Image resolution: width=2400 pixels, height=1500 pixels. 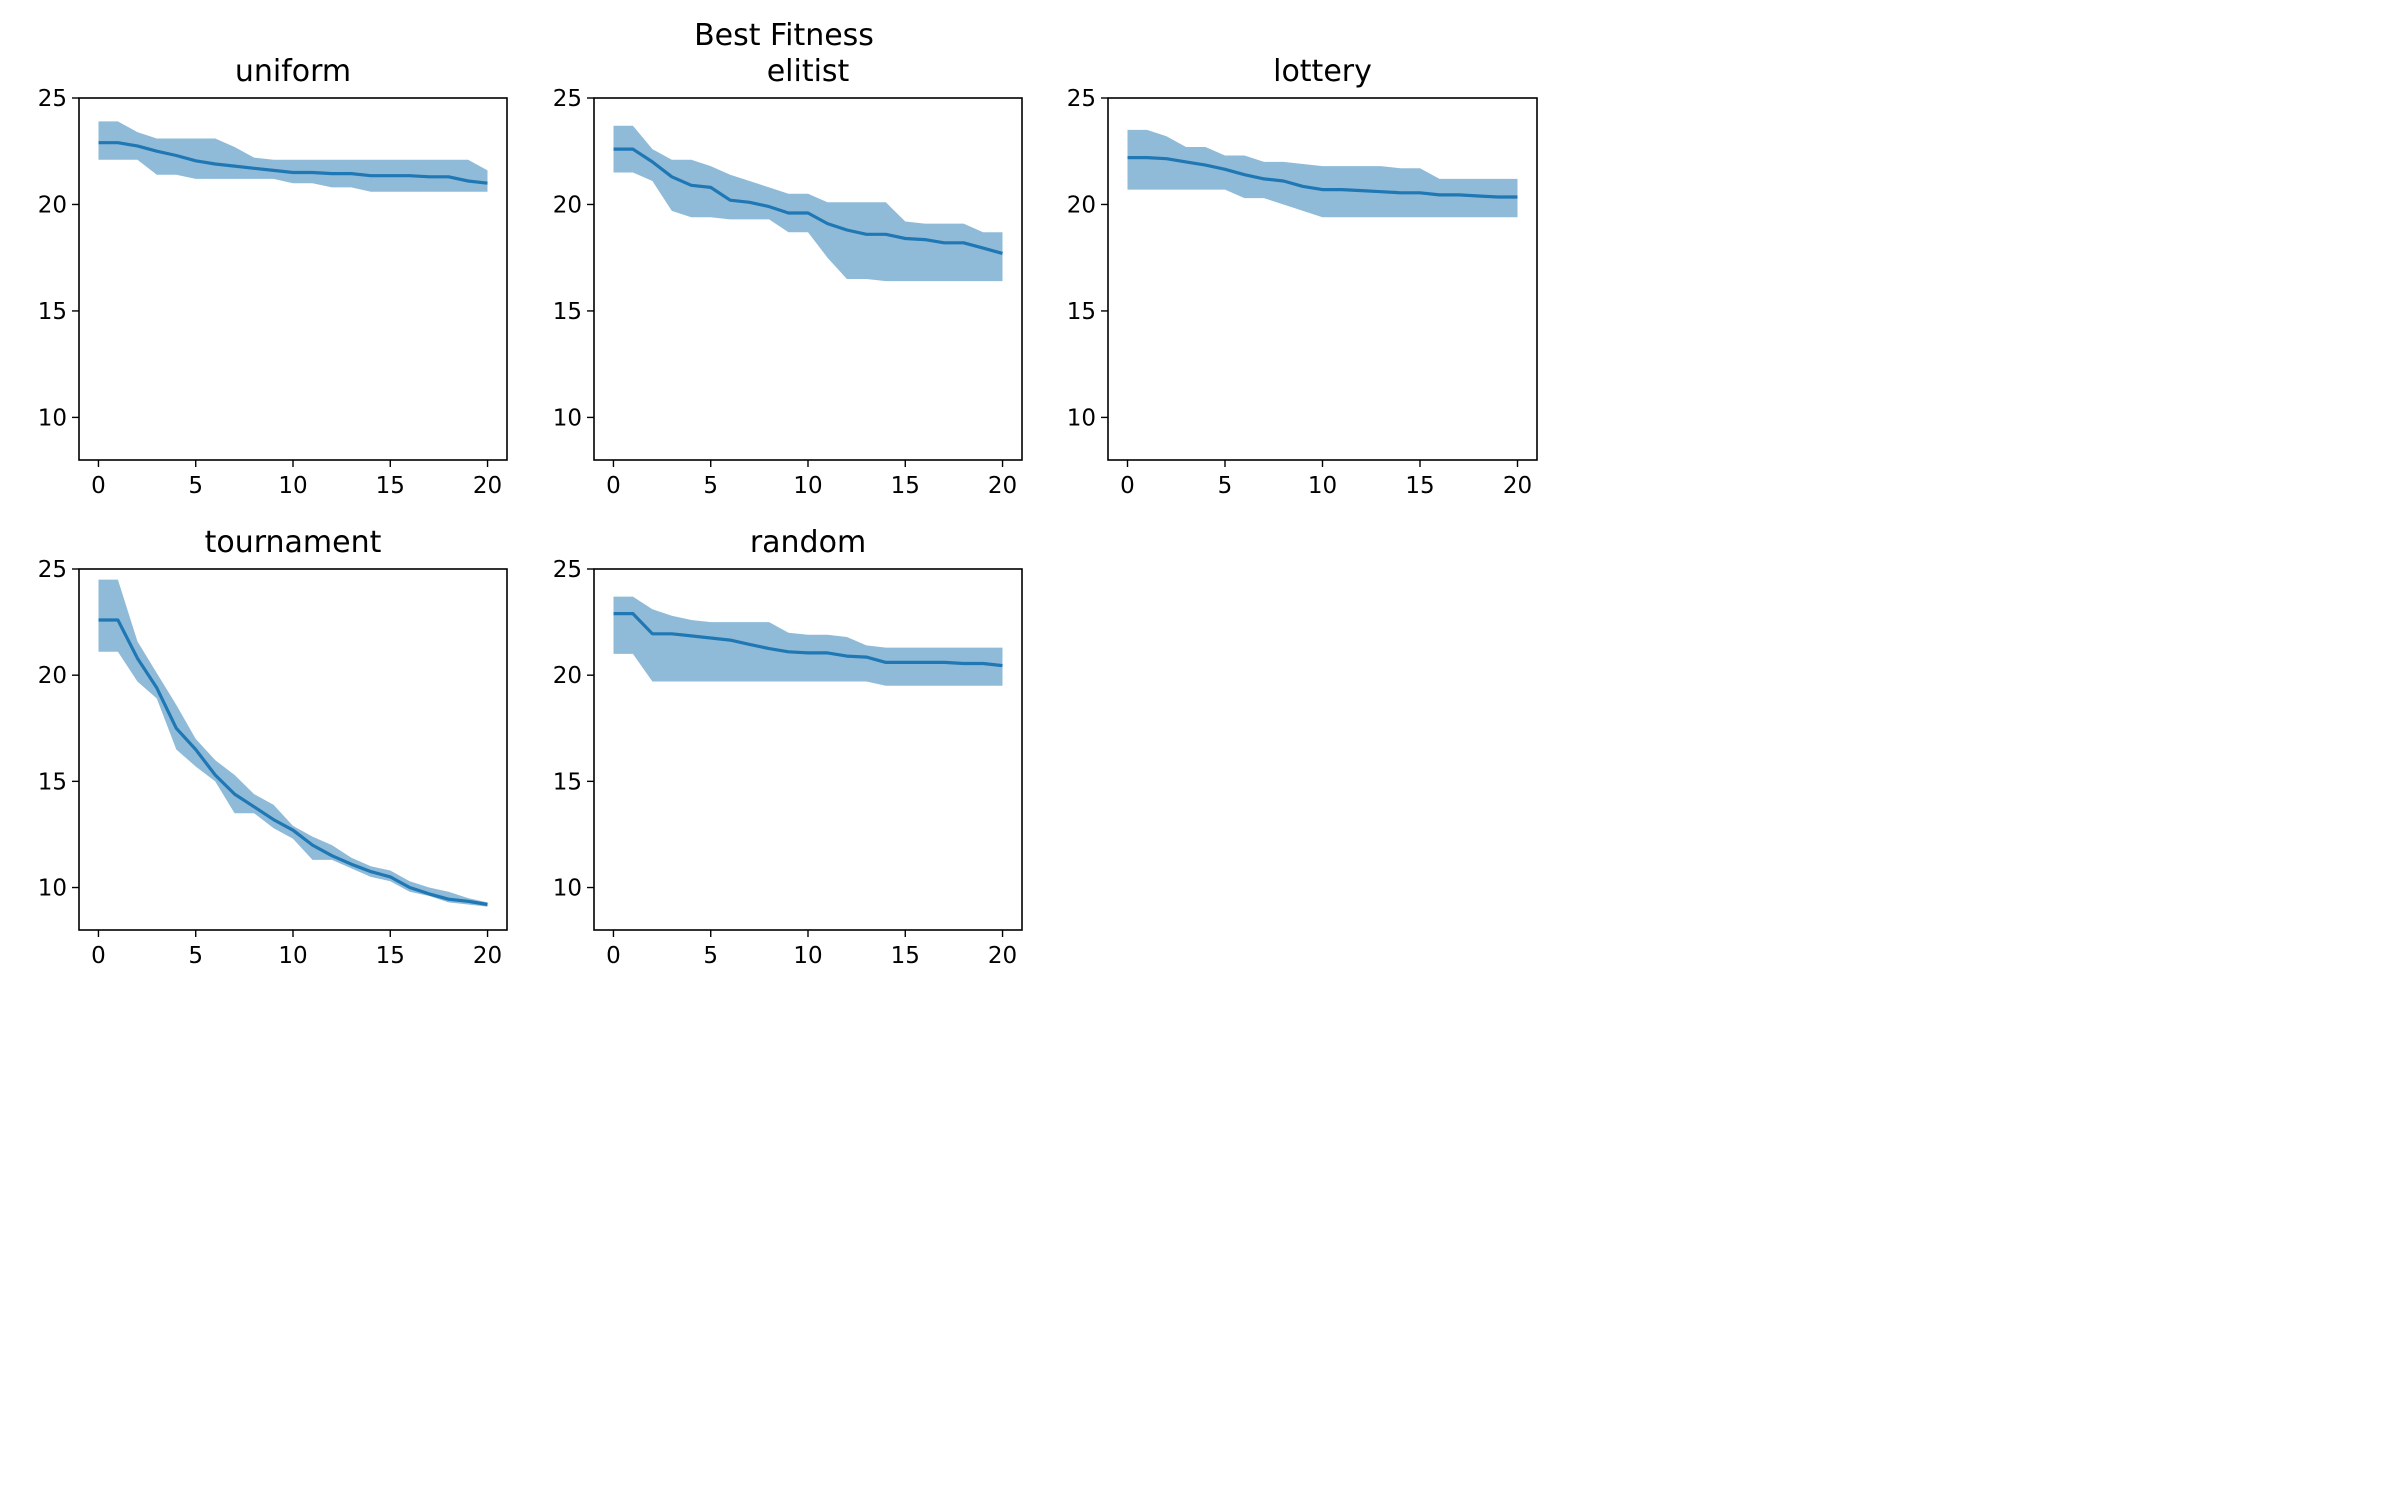 I want to click on subplot-title: lottery, so click(x=1322, y=71).